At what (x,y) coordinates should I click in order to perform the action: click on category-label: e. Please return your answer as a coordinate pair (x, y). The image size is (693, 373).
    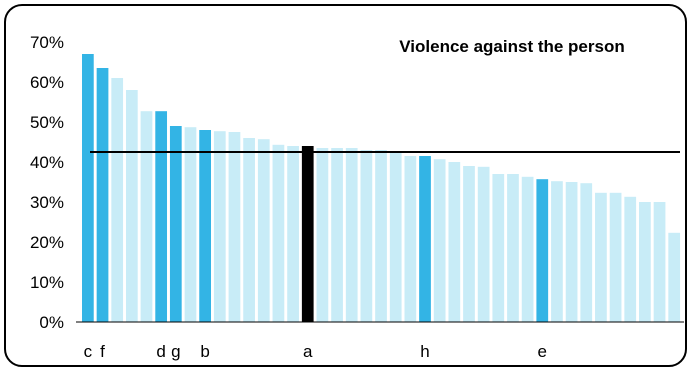
    Looking at the image, I should click on (542, 351).